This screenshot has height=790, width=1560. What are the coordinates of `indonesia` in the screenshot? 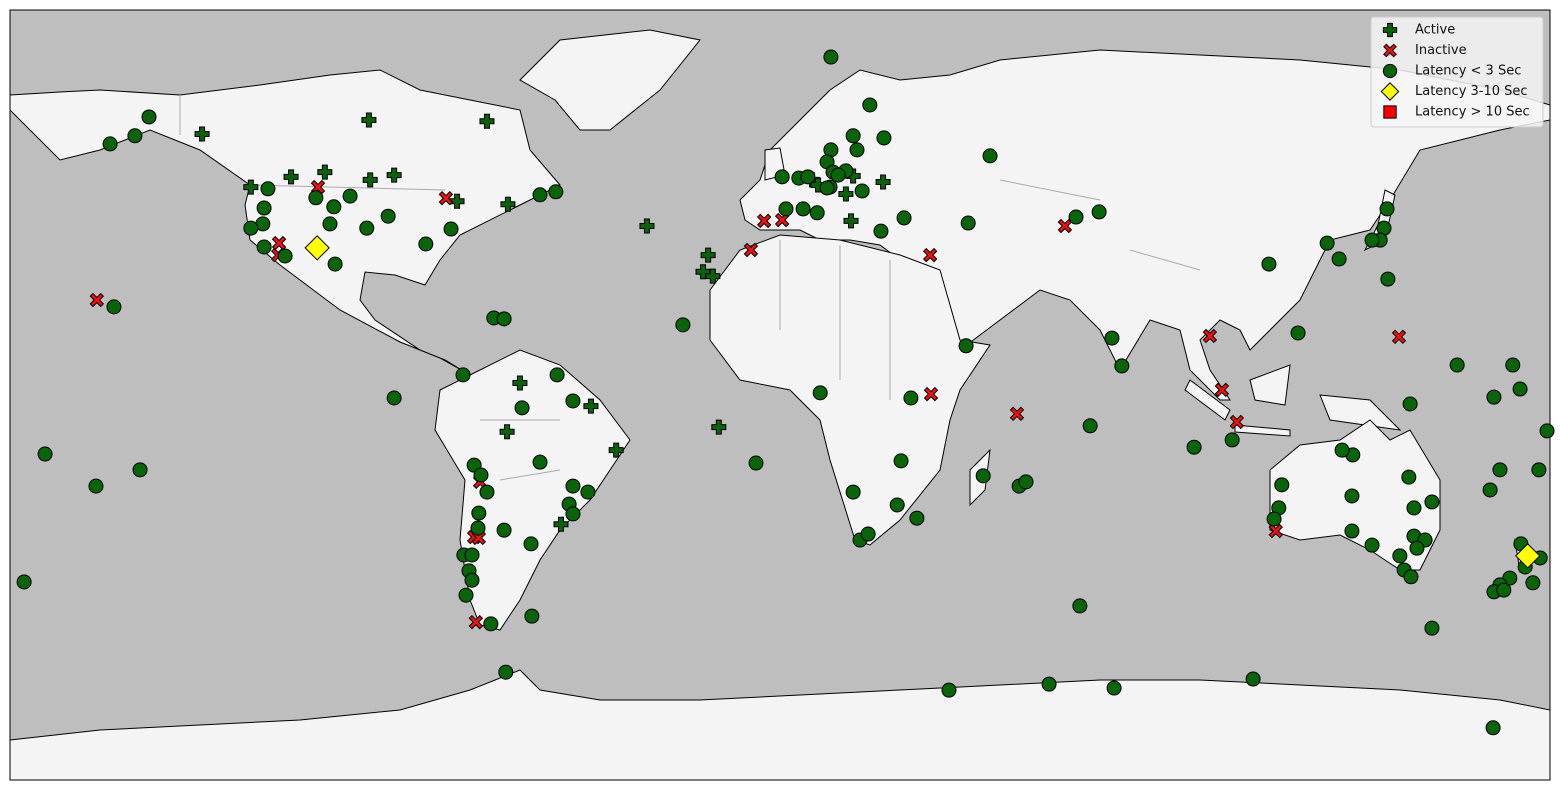 It's located at (1293, 400).